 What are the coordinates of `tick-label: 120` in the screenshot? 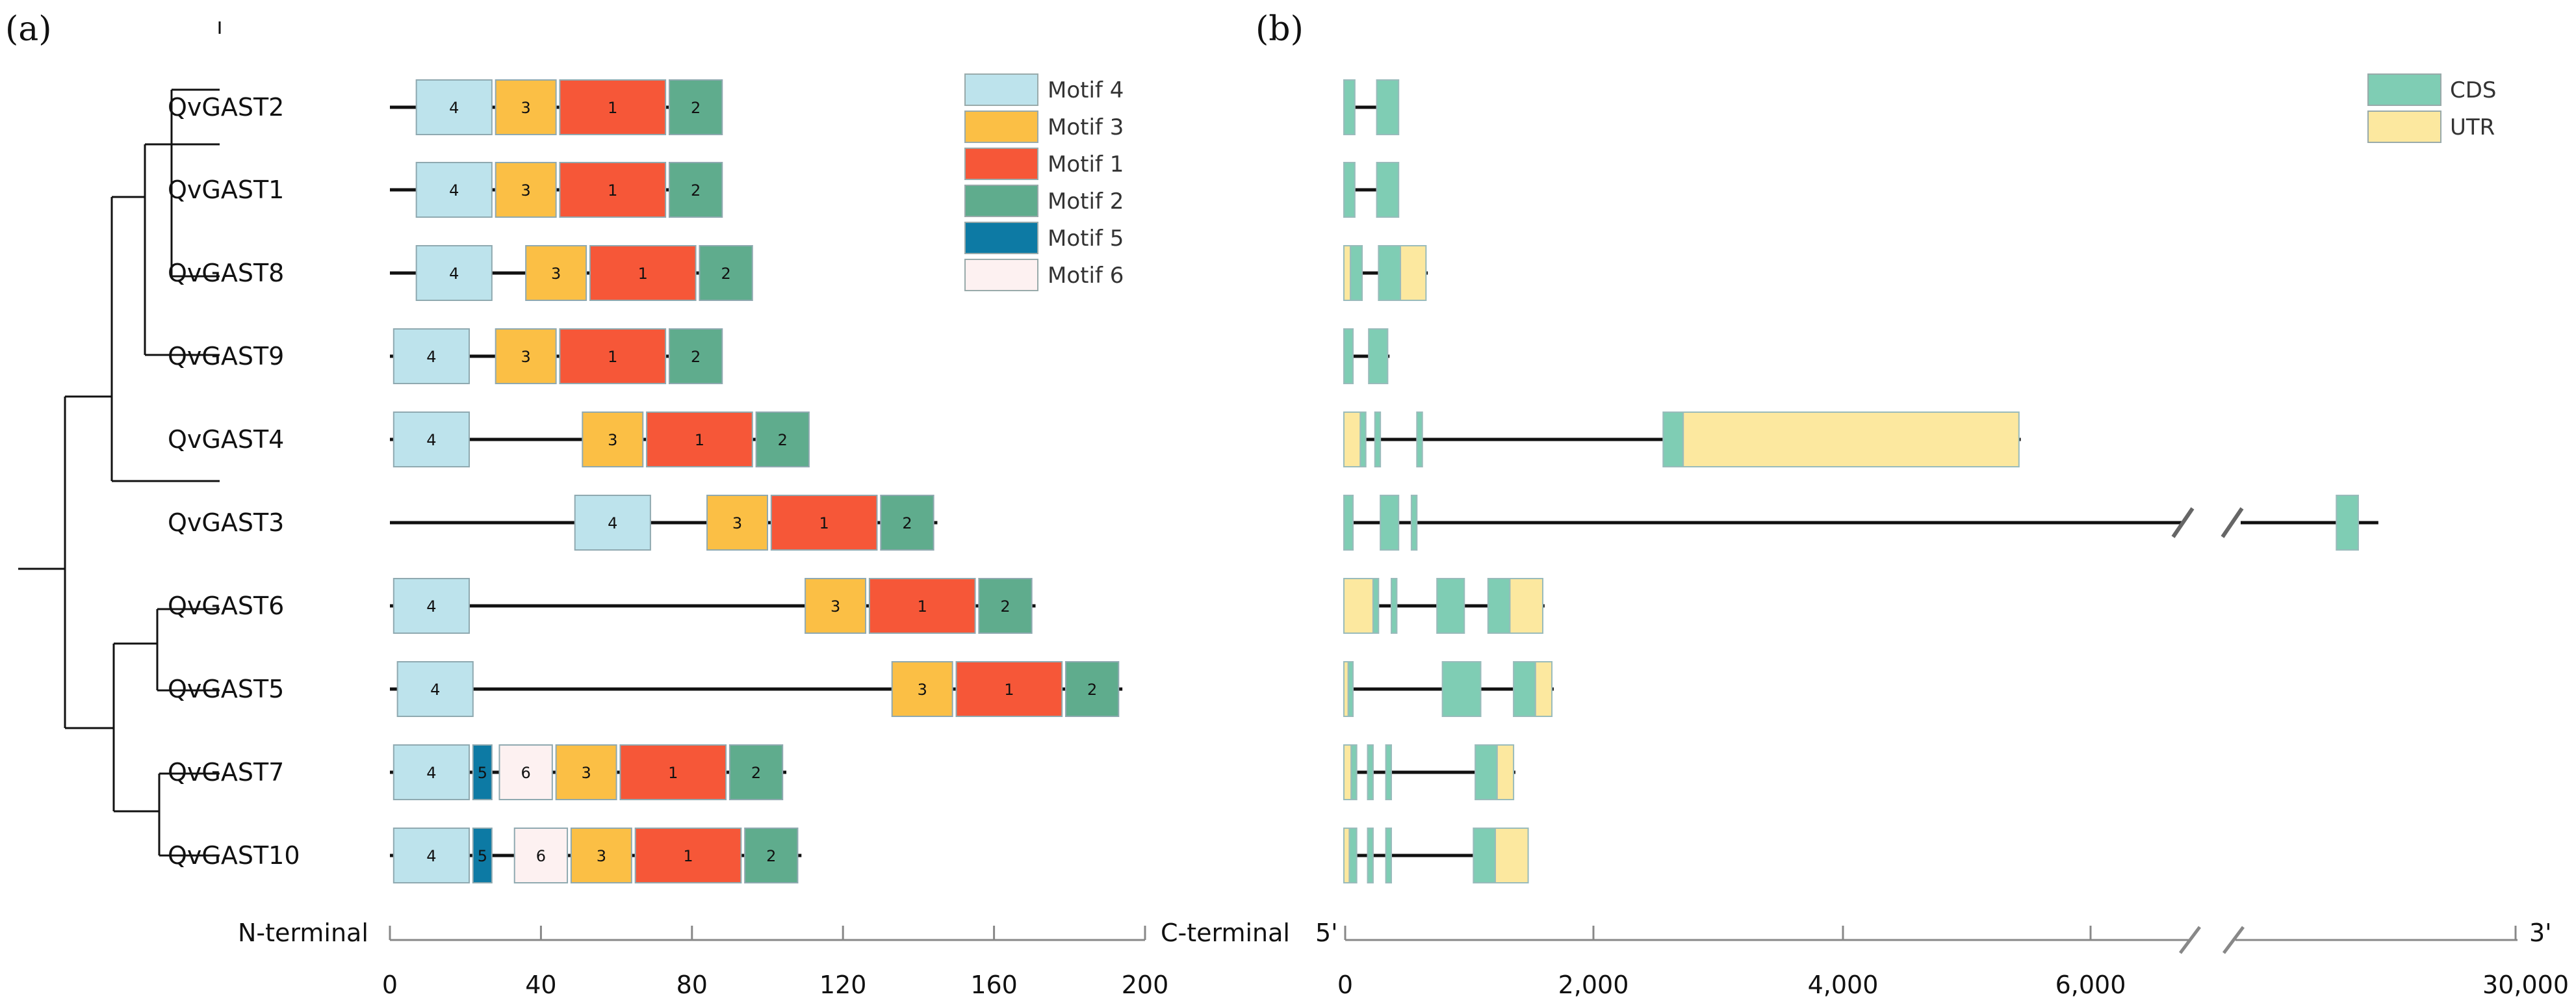 It's located at (843, 985).